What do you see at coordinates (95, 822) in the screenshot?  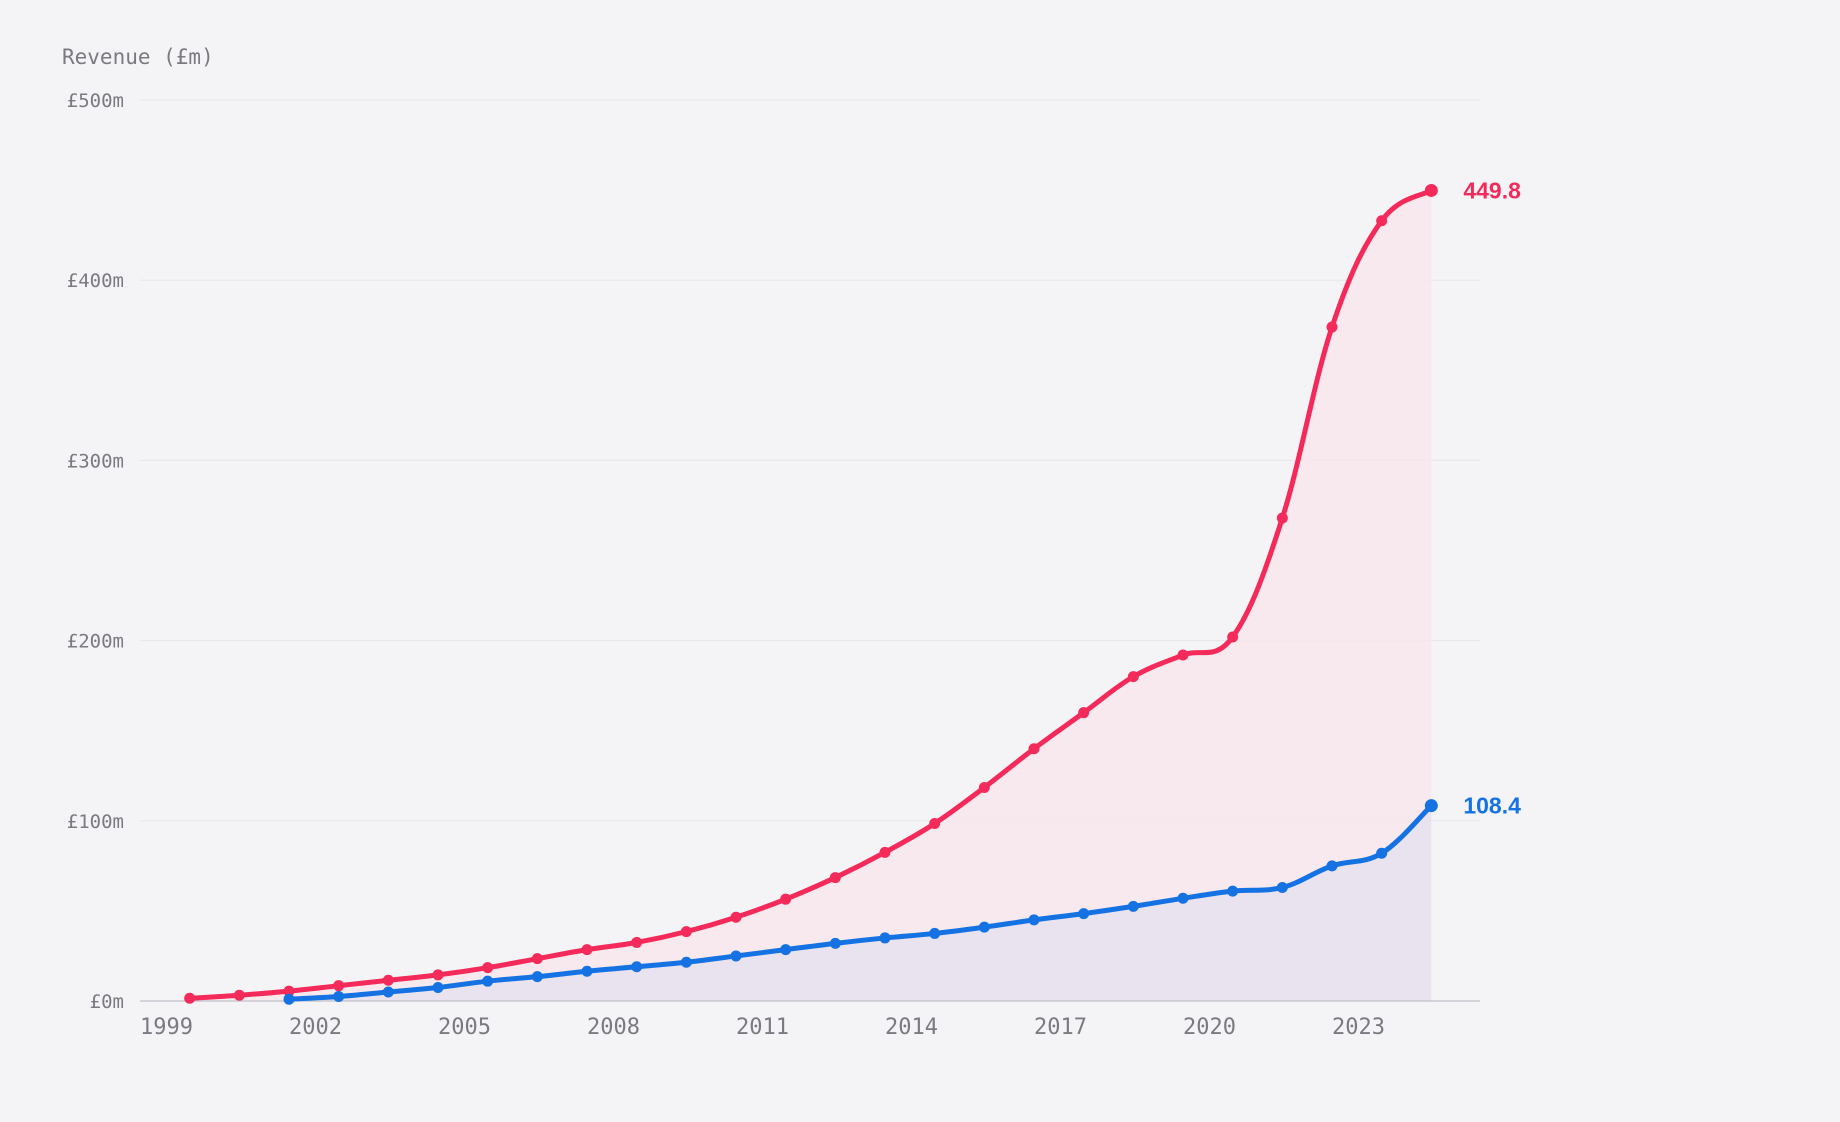 I see `y-tick-label: £100m` at bounding box center [95, 822].